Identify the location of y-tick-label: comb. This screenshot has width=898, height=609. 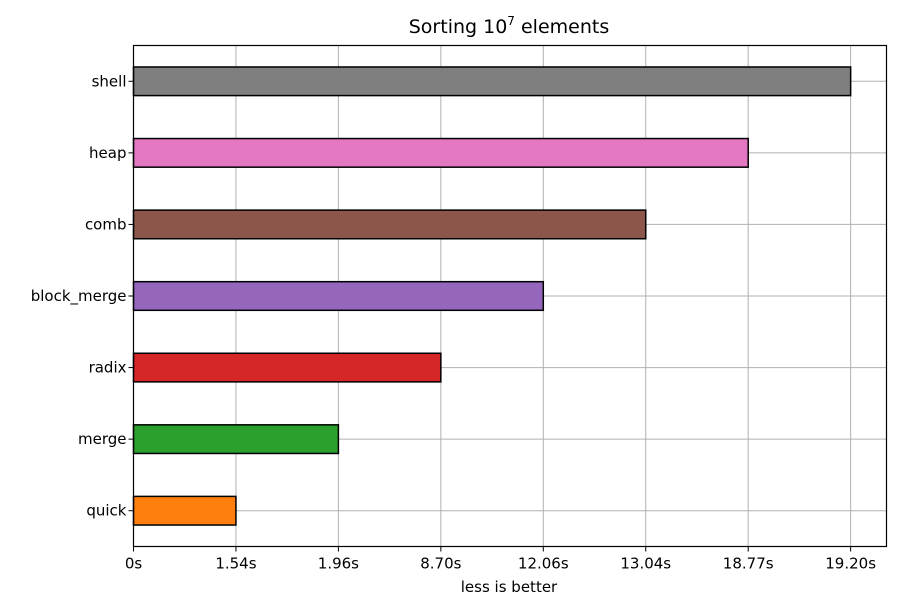
(106, 224).